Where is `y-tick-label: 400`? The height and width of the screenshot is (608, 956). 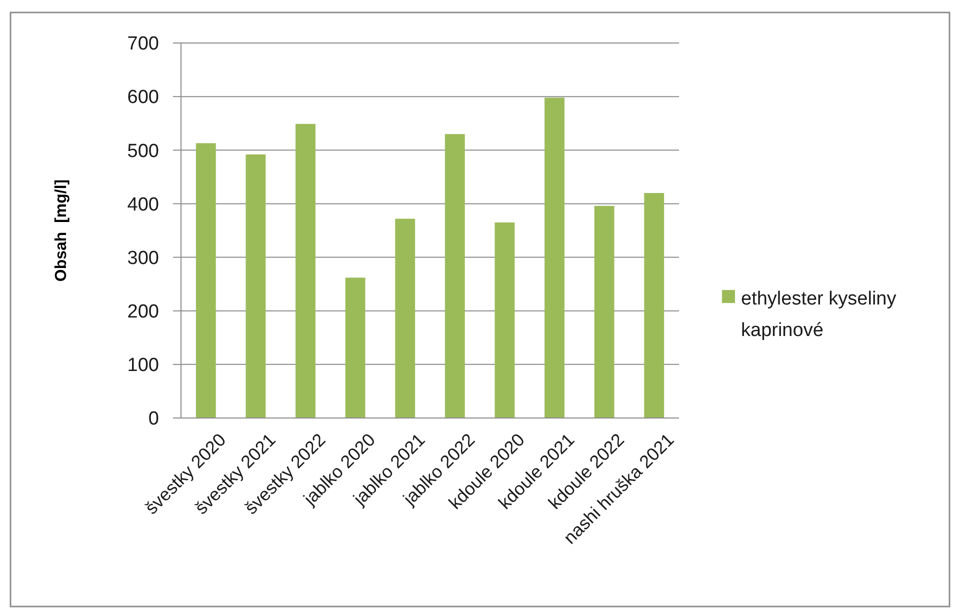 y-tick-label: 400 is located at coordinates (143, 205).